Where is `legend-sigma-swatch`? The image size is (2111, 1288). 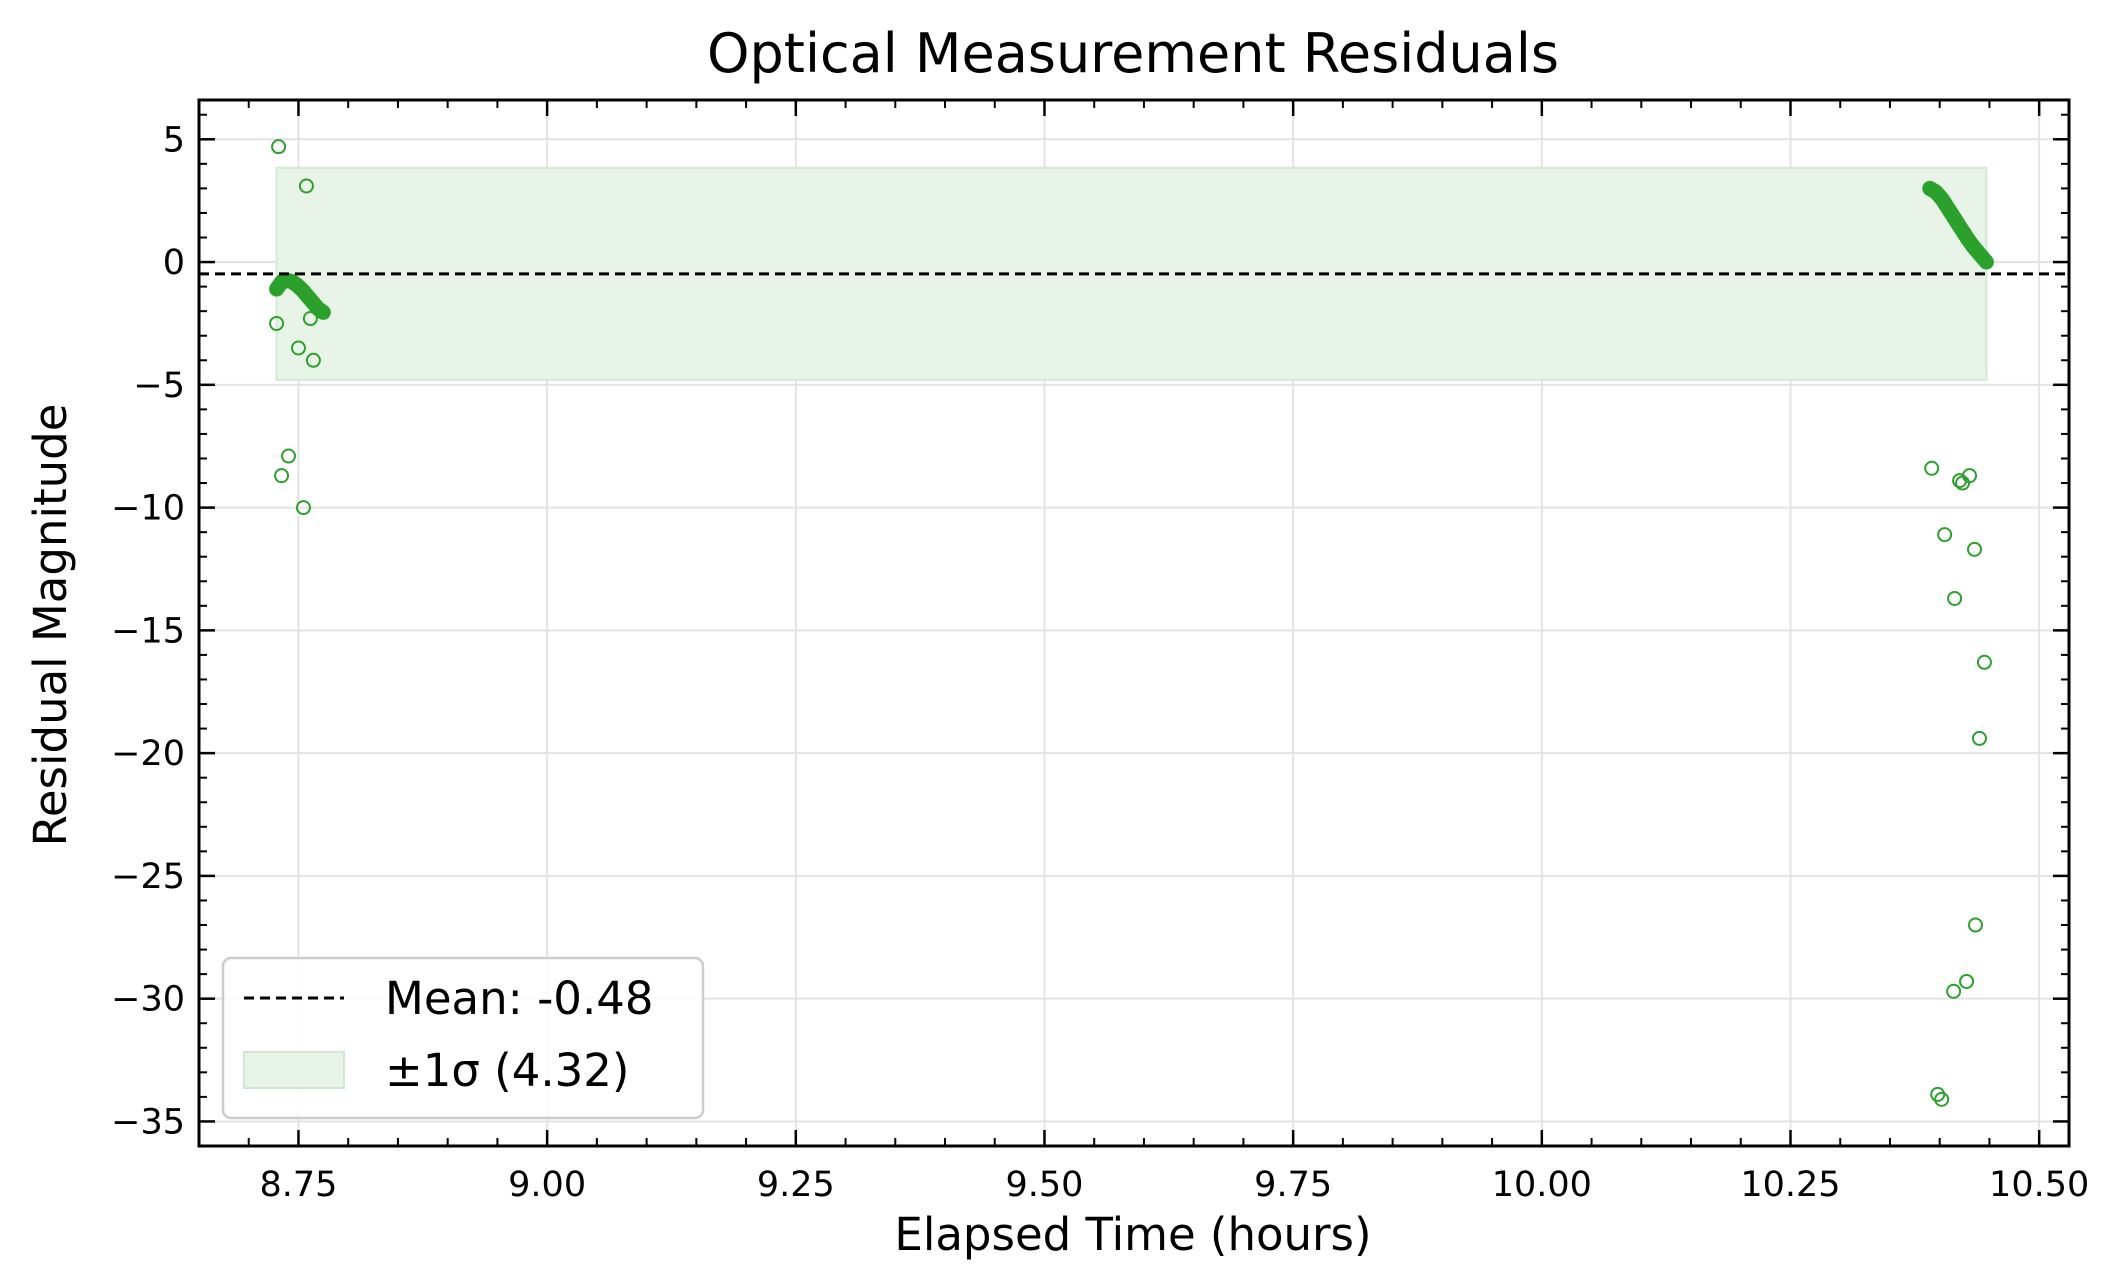 legend-sigma-swatch is located at coordinates (294, 1070).